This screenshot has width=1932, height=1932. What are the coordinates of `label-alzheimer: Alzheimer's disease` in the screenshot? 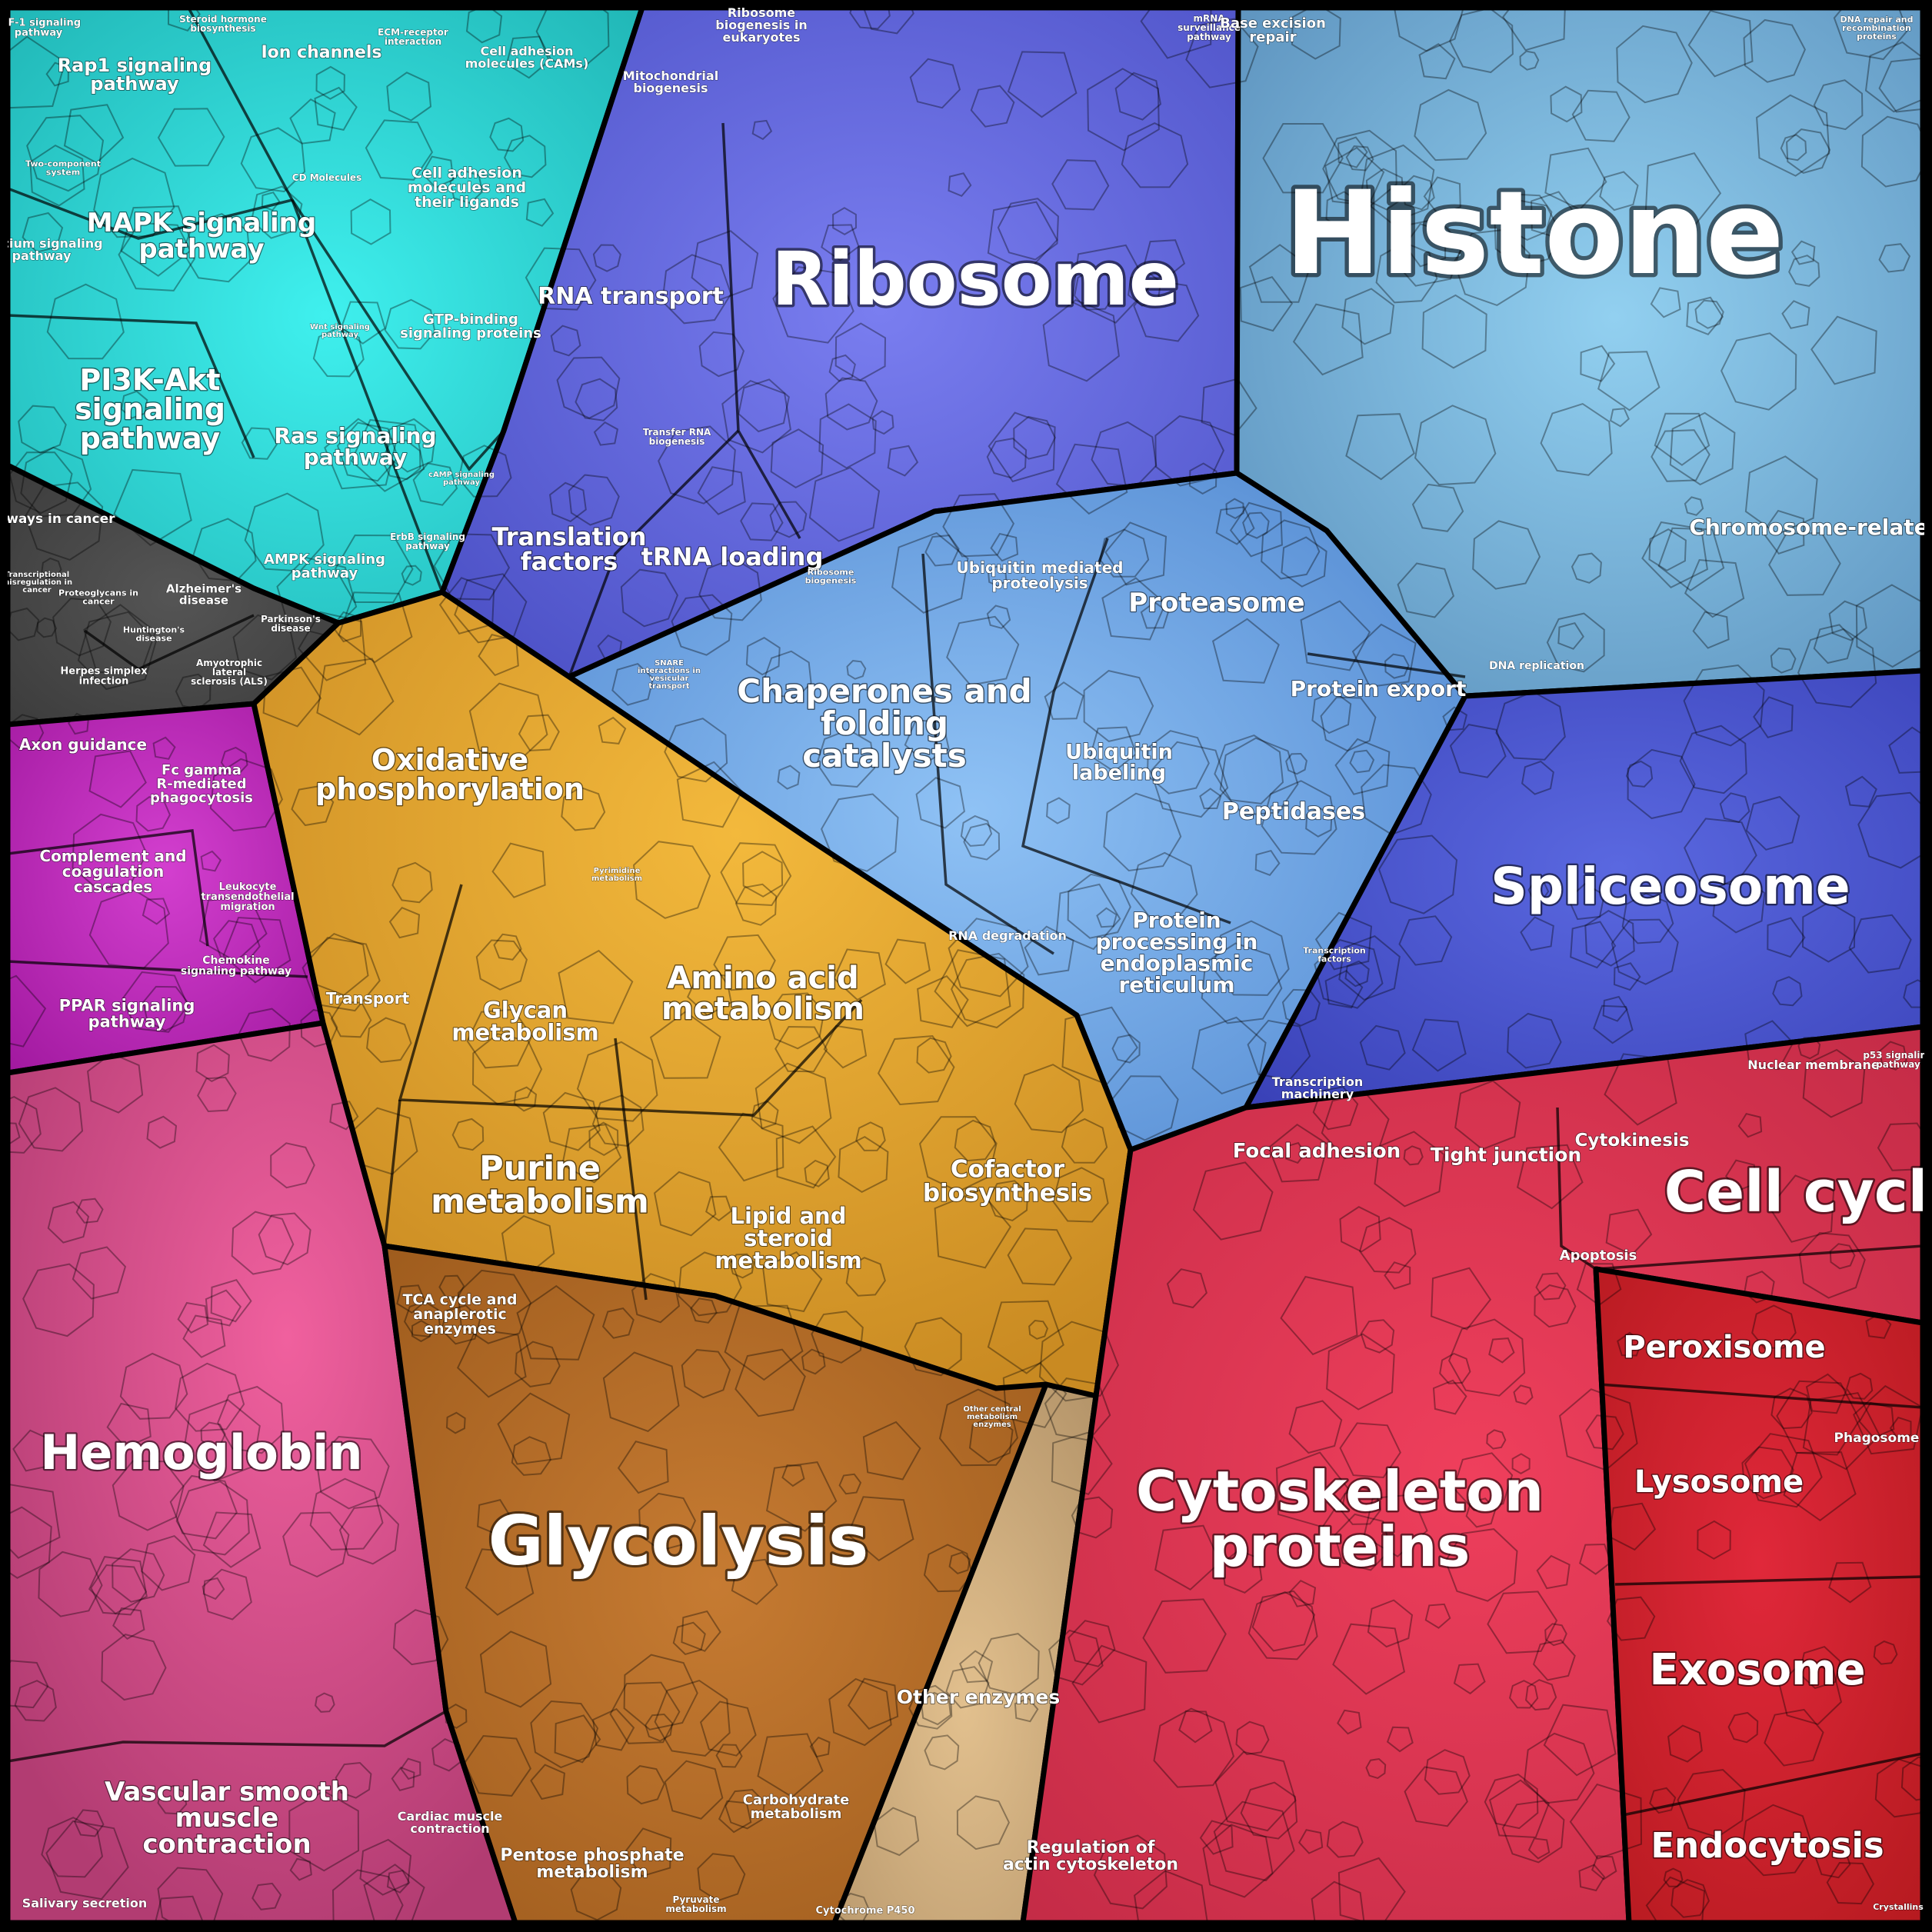 It's located at (204, 595).